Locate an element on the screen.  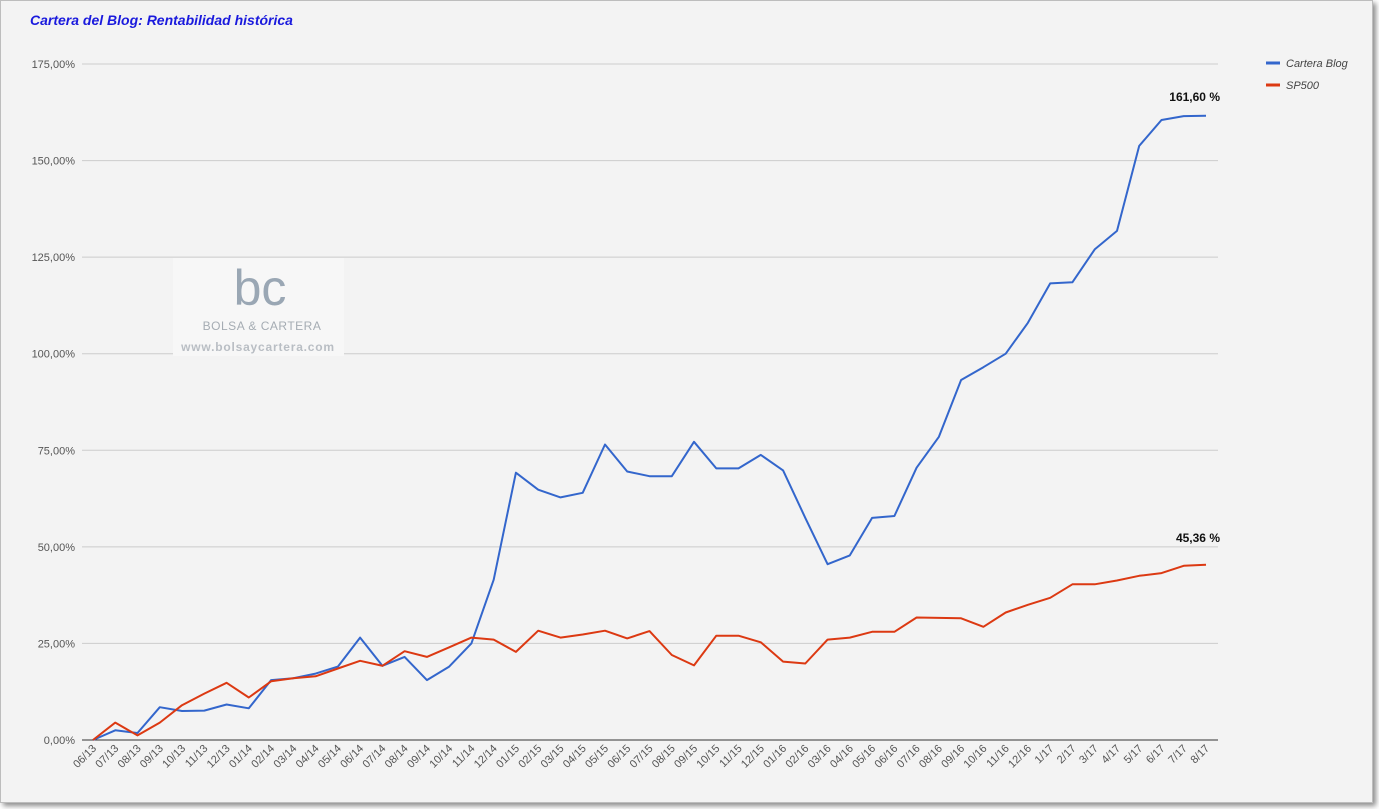
x-tick-label: 08/15 is located at coordinates (664, 757).